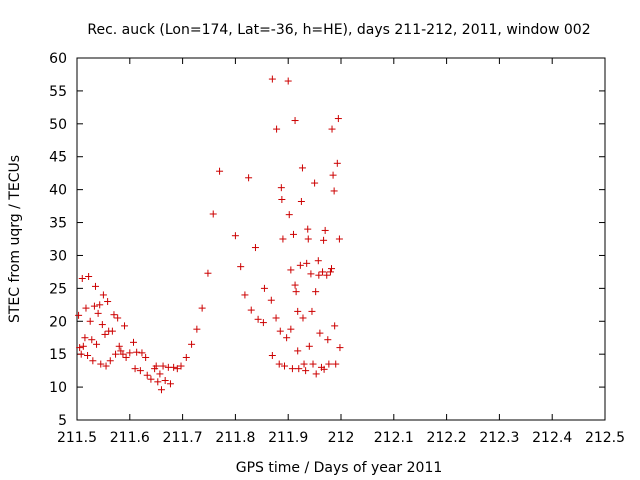  What do you see at coordinates (394, 438) in the screenshot?
I see `x-tick-label: 212.1` at bounding box center [394, 438].